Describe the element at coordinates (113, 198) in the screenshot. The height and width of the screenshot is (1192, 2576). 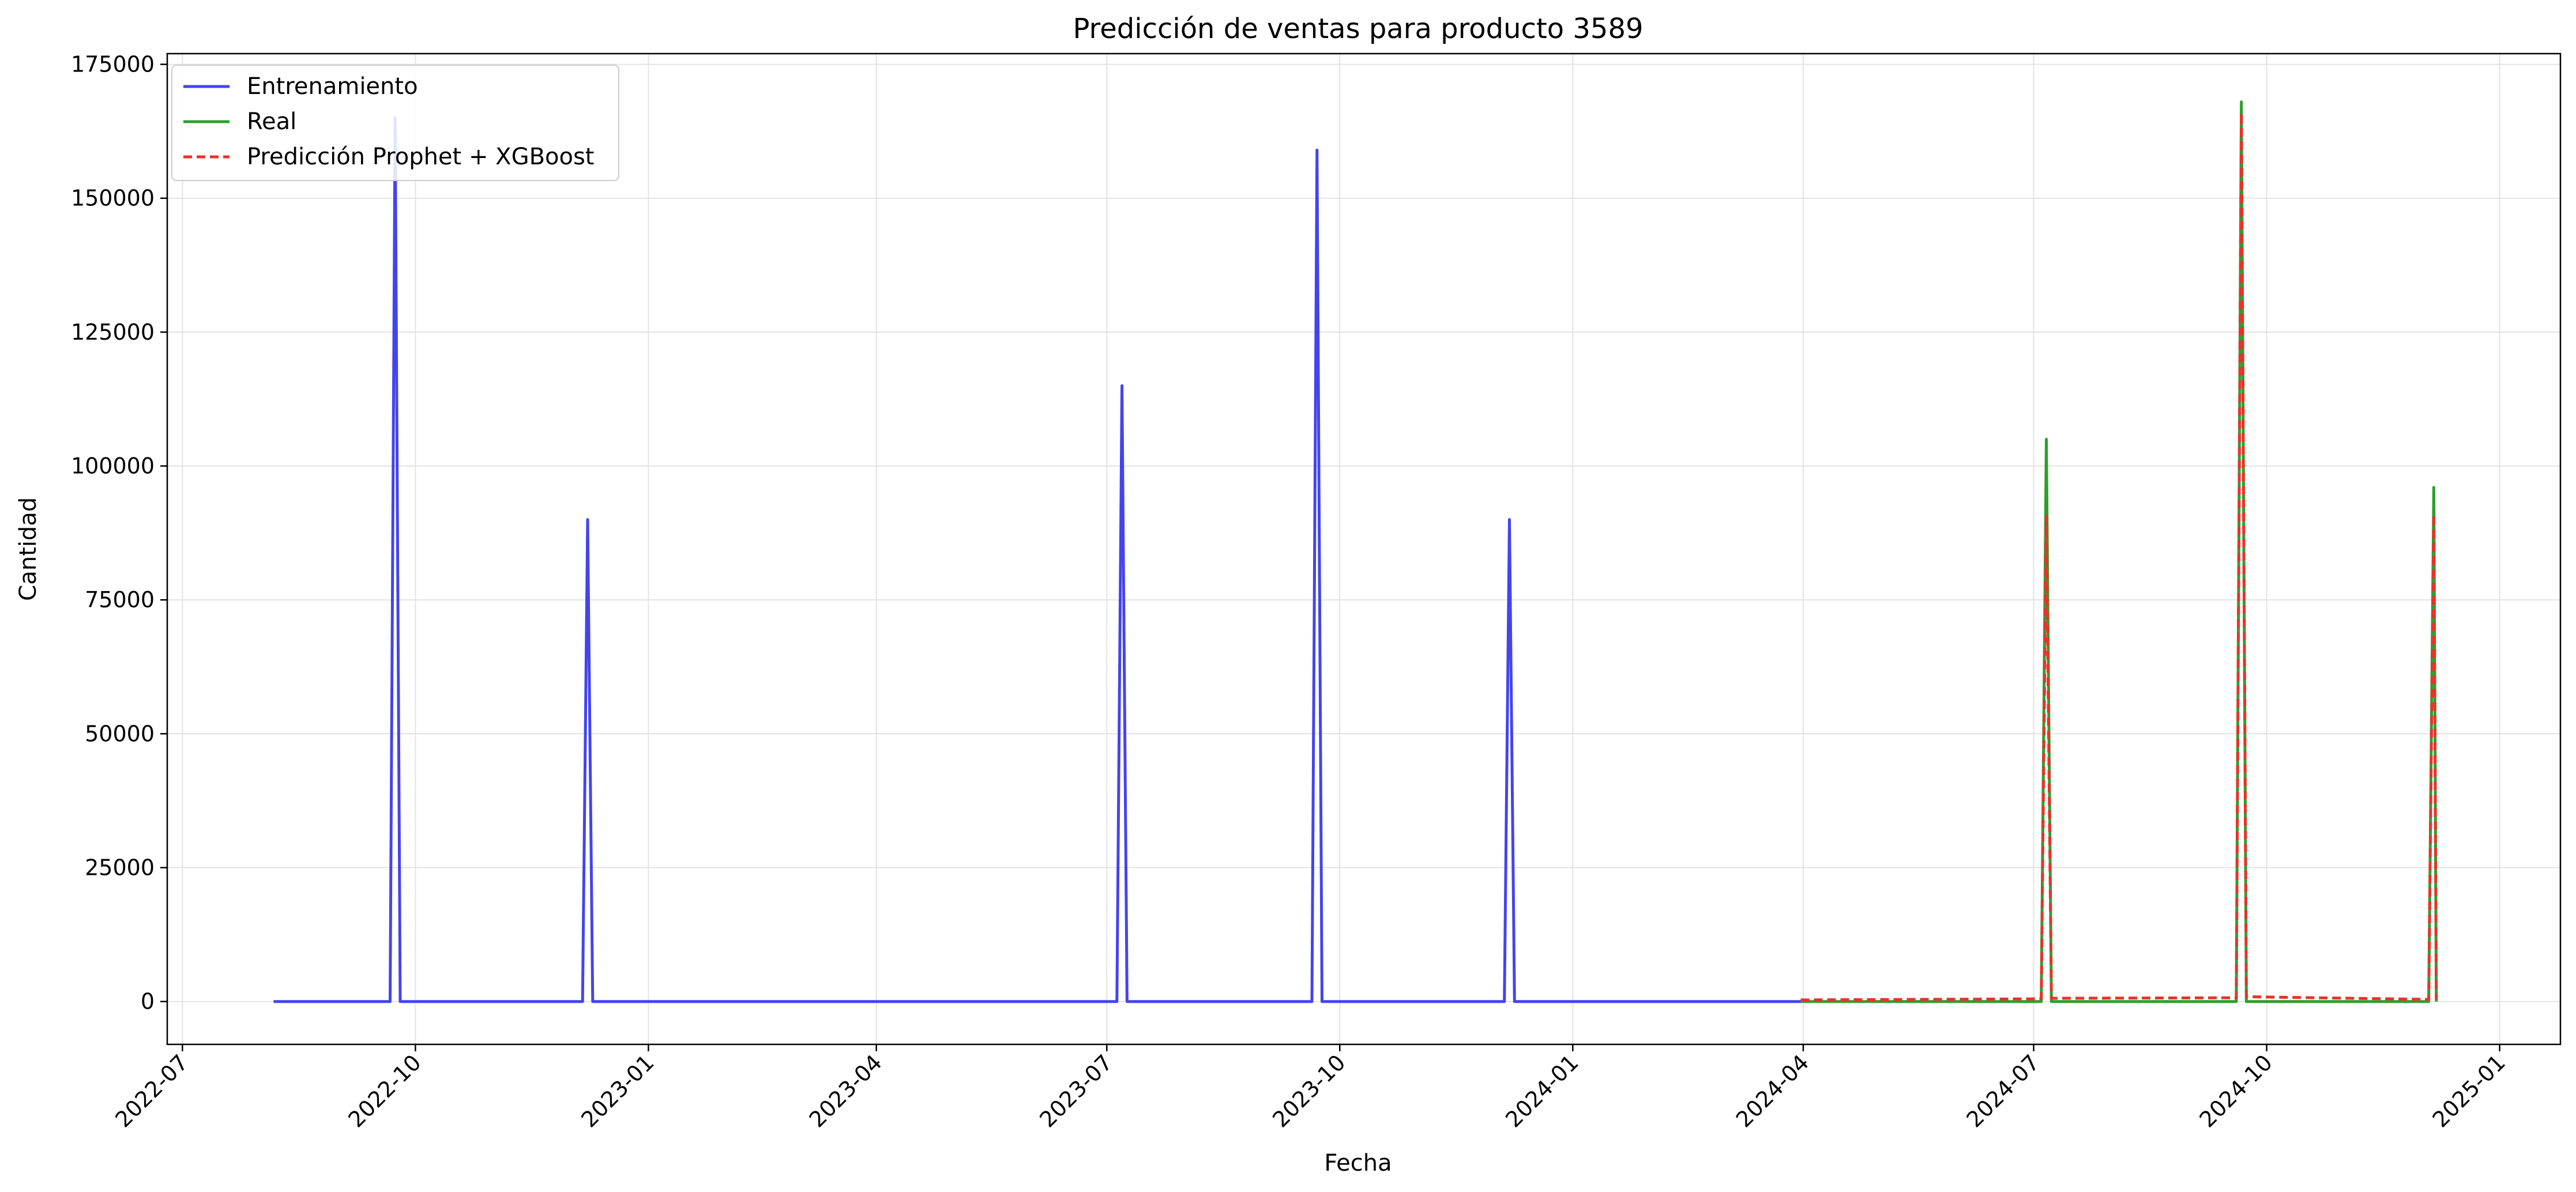
I see `y-tick-label: 150000` at that location.